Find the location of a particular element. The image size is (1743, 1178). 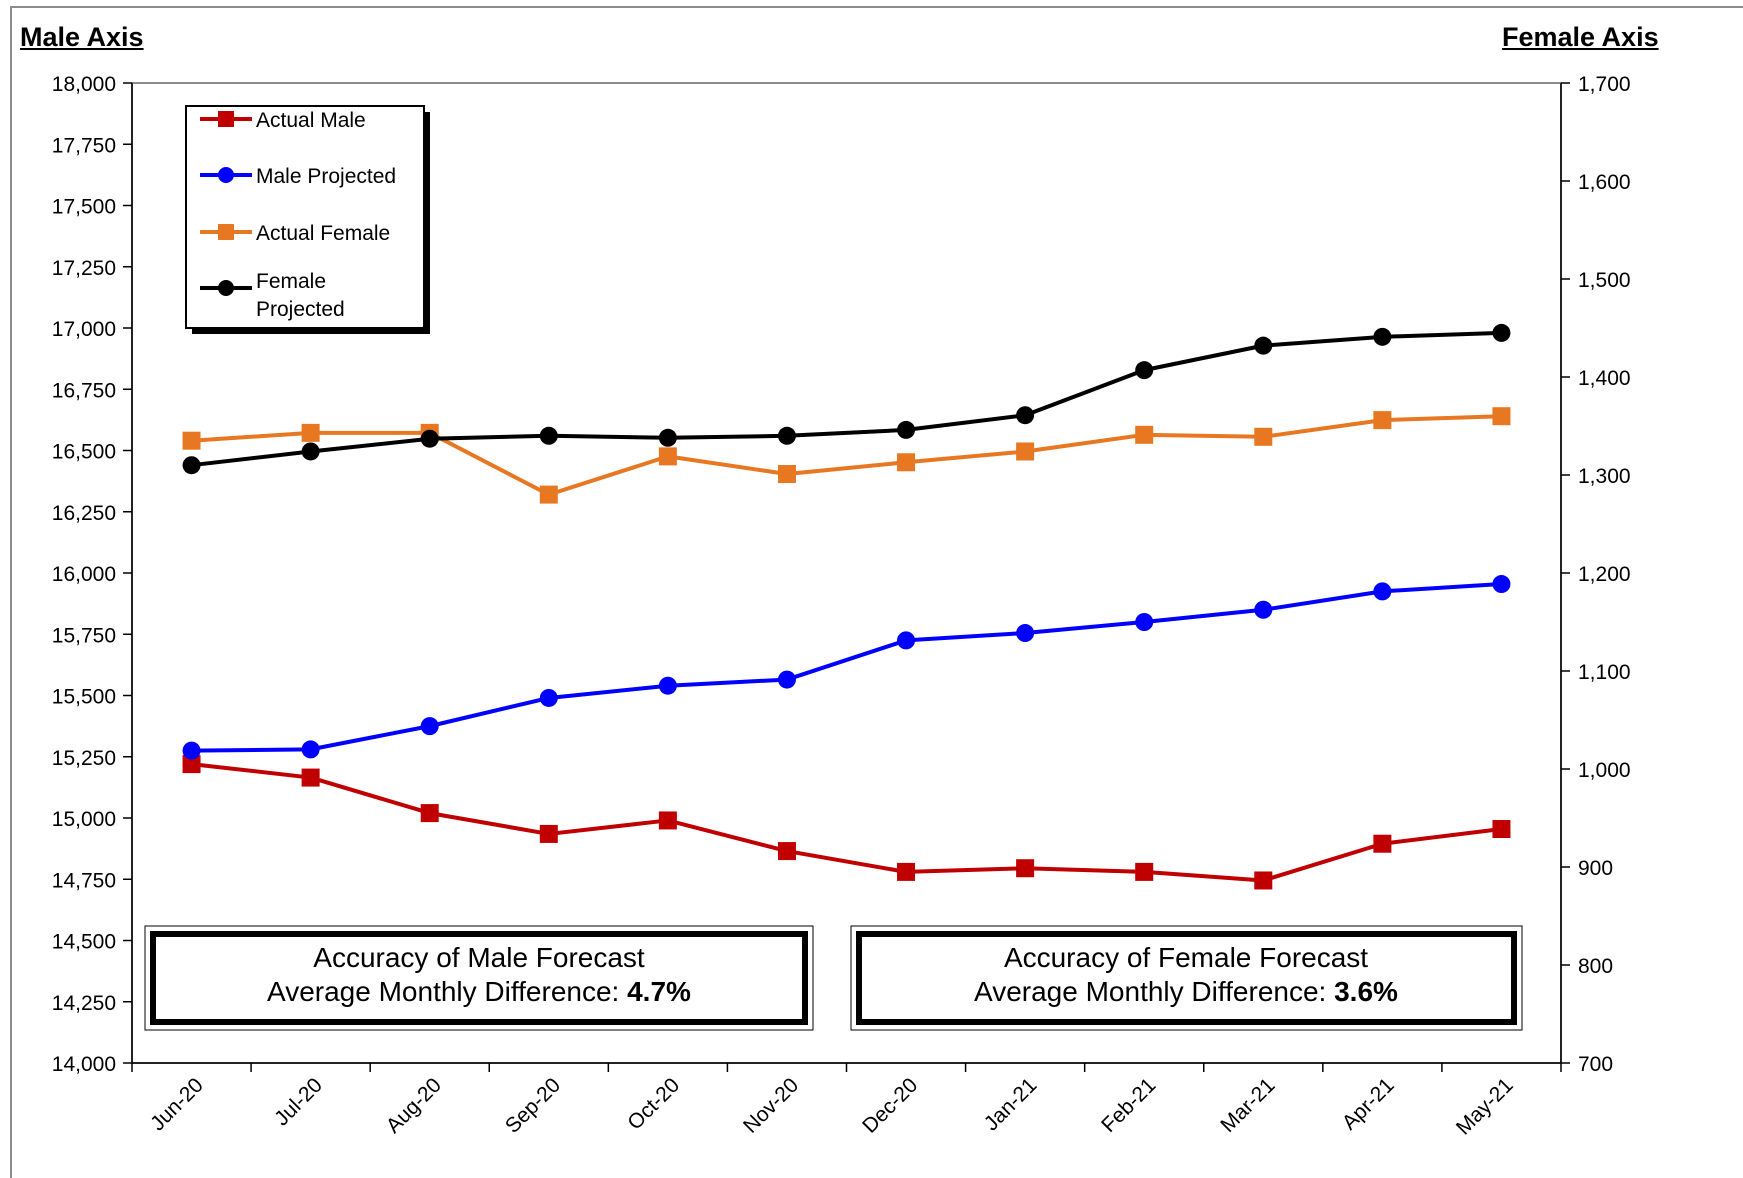

left-tick-label: 17,500 is located at coordinates (84, 207).